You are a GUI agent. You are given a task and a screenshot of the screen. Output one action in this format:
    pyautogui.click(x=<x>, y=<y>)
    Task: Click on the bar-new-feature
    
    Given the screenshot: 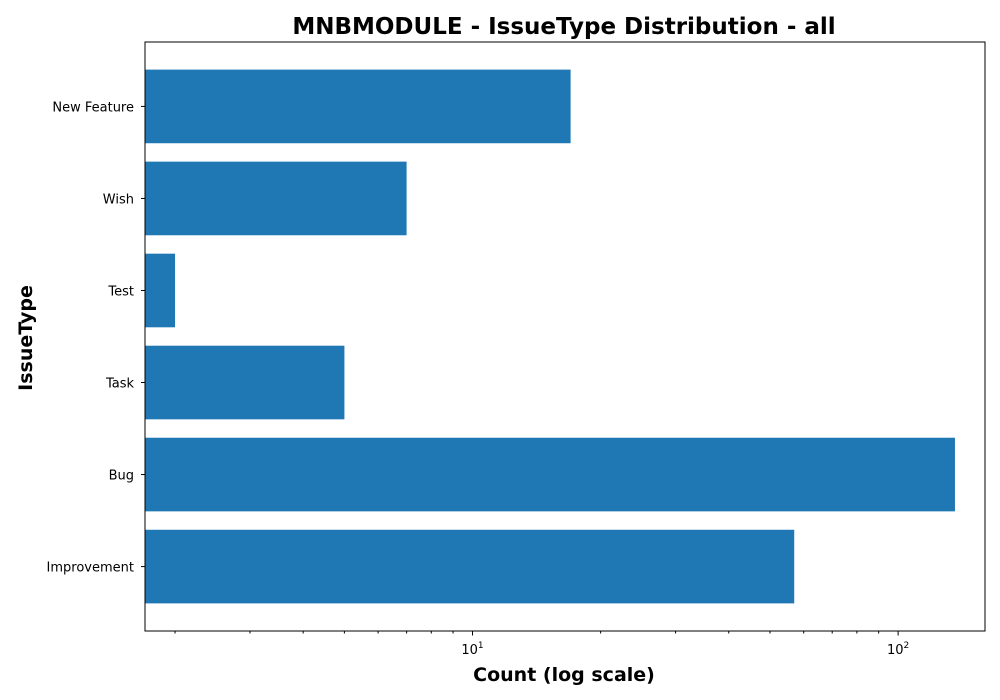 What is the action you would take?
    pyautogui.click(x=358, y=106)
    